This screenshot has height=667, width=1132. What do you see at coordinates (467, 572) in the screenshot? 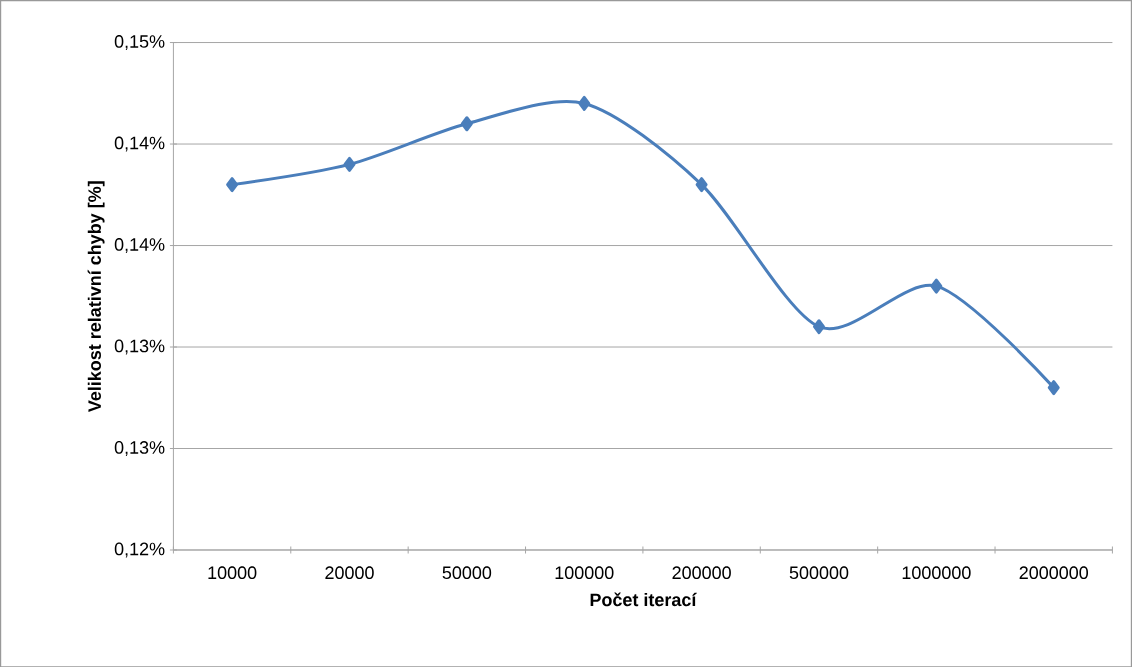
I see `x-tick-label: 50000` at bounding box center [467, 572].